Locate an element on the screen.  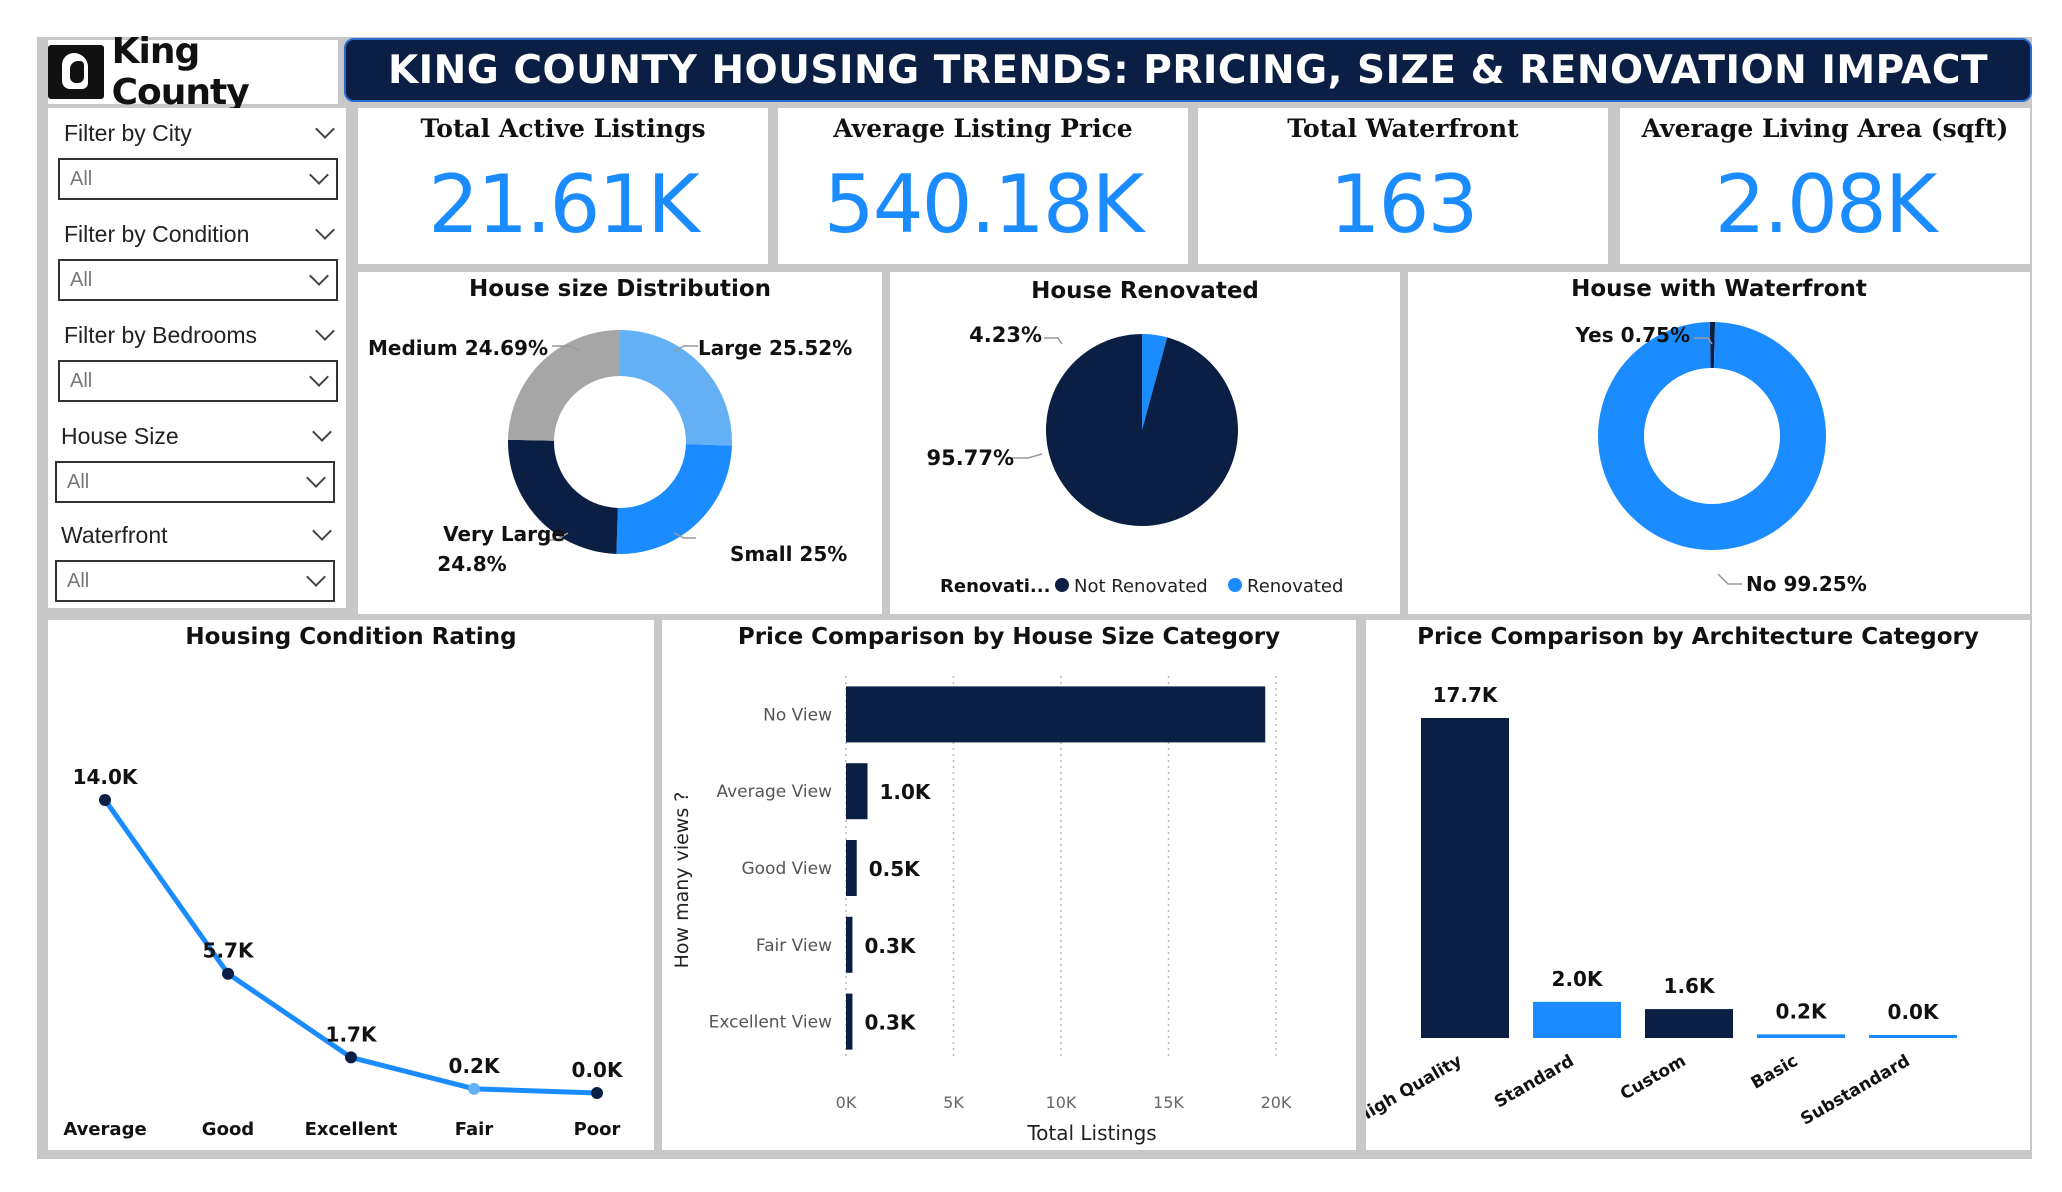
kpi-card-total-listings: Total Active Listings 21.61K is located at coordinates (563, 186).